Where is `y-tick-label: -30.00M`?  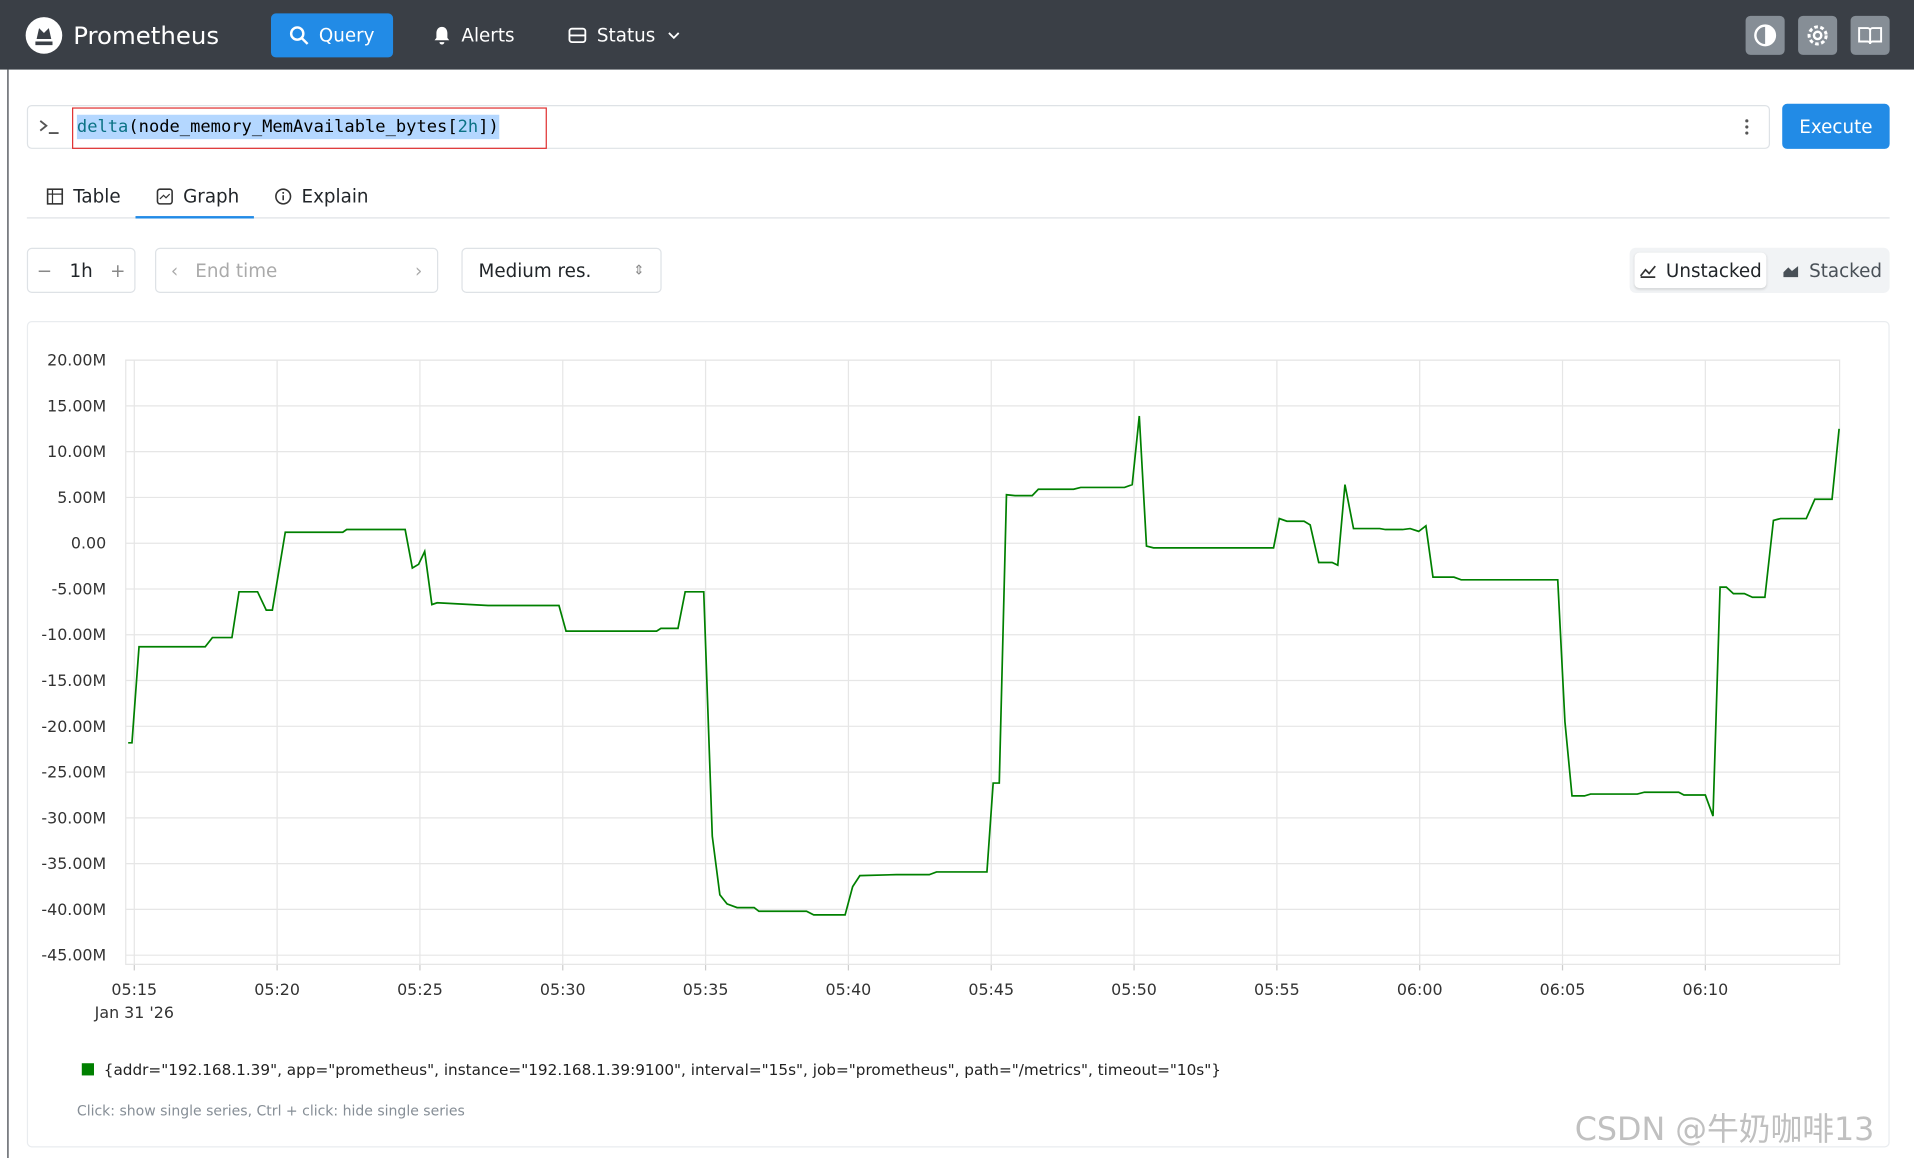 y-tick-label: -30.00M is located at coordinates (73, 817).